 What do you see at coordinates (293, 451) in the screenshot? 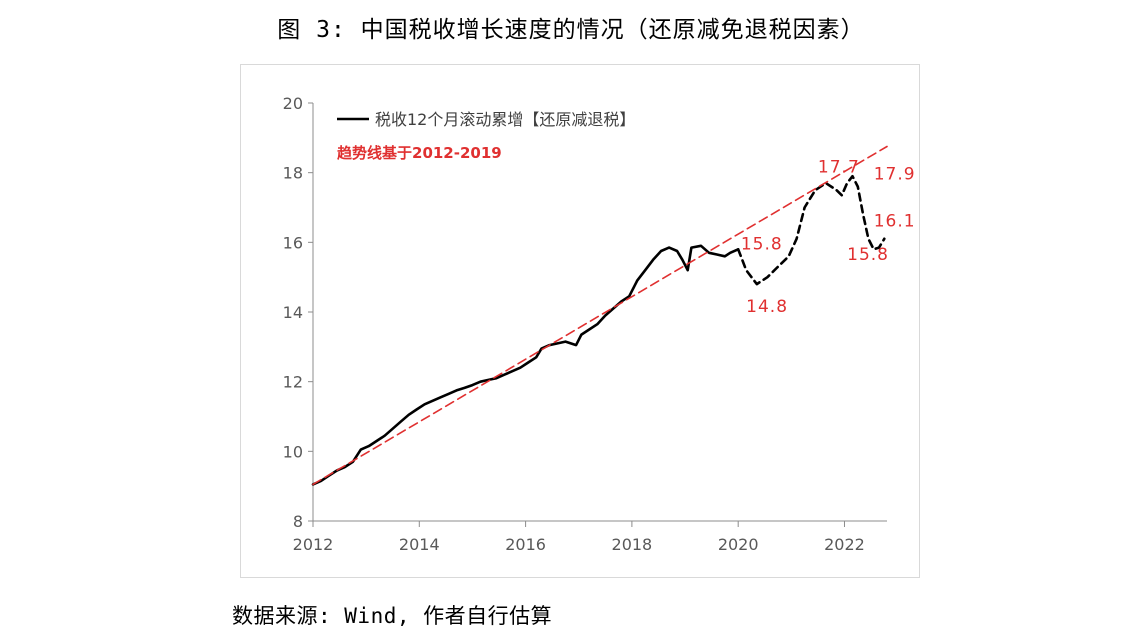
I see `y-tick-label: 10` at bounding box center [293, 451].